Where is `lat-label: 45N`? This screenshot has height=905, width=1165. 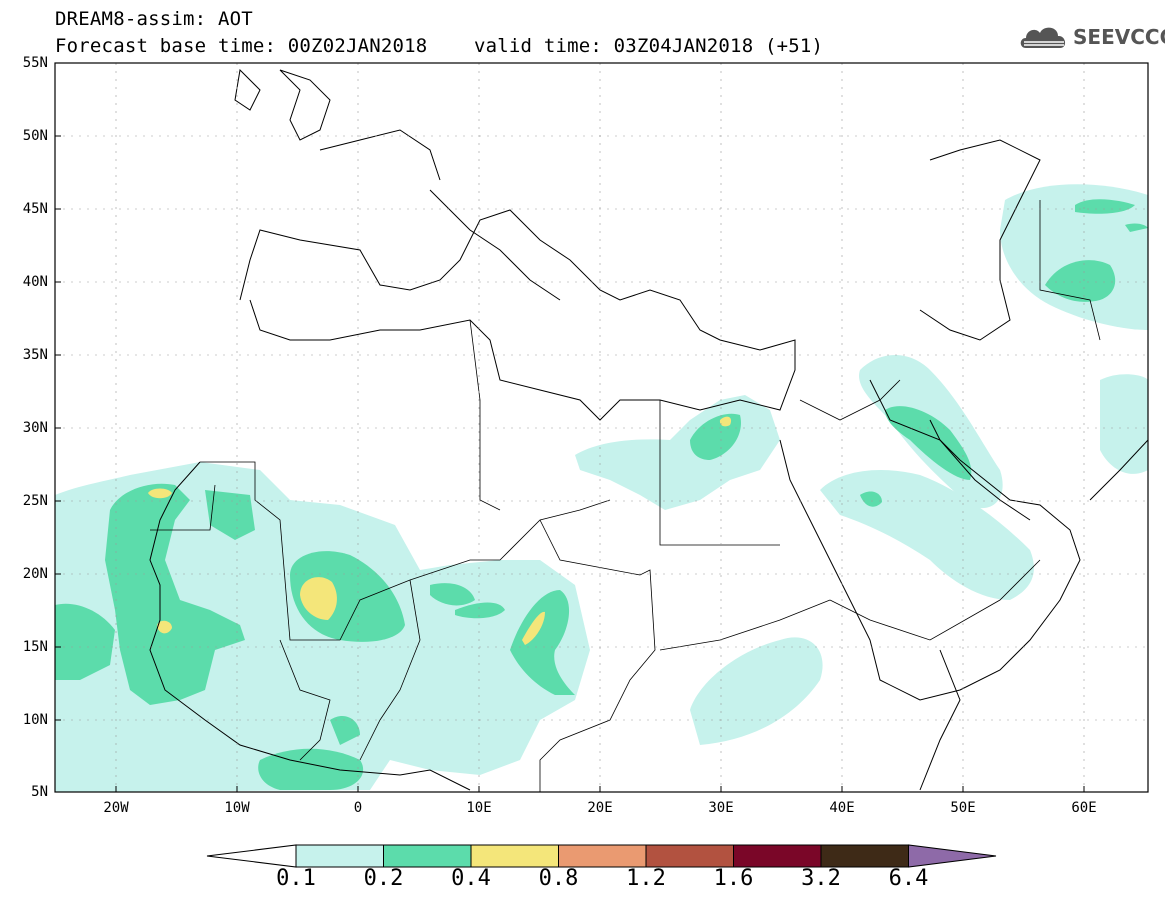 lat-label: 45N is located at coordinates (35, 209).